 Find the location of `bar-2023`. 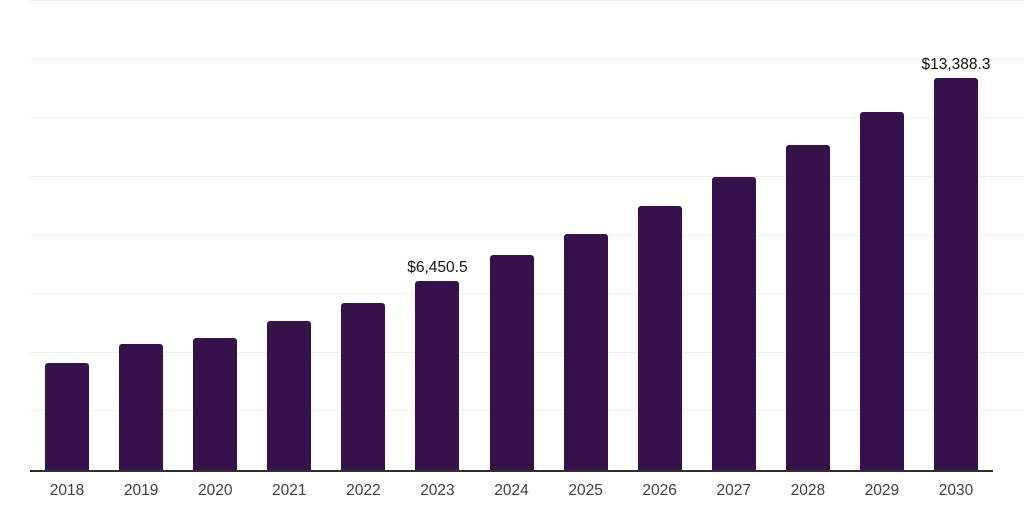

bar-2023 is located at coordinates (437, 375).